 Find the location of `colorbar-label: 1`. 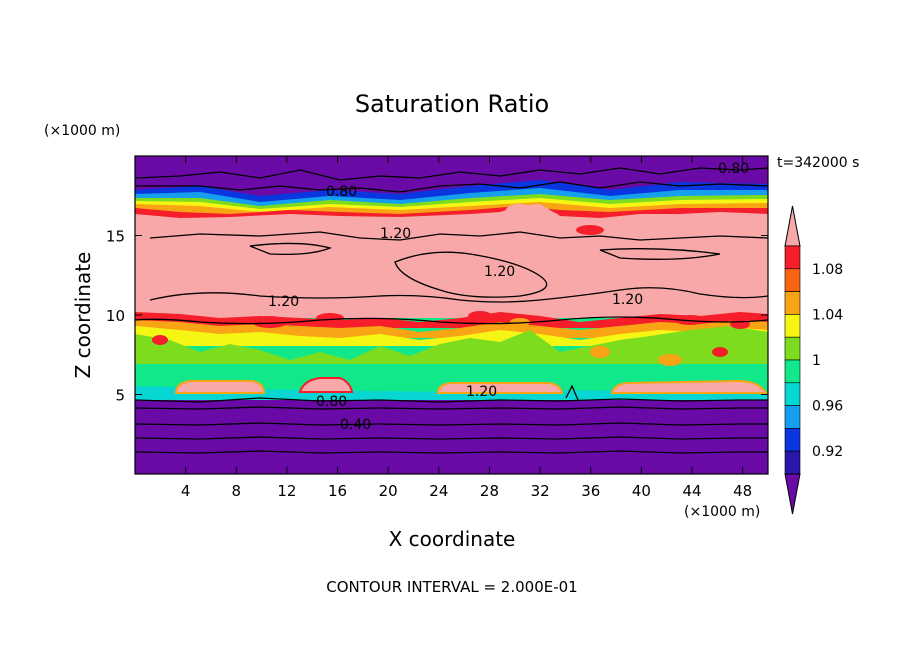

colorbar-label: 1 is located at coordinates (816, 361).